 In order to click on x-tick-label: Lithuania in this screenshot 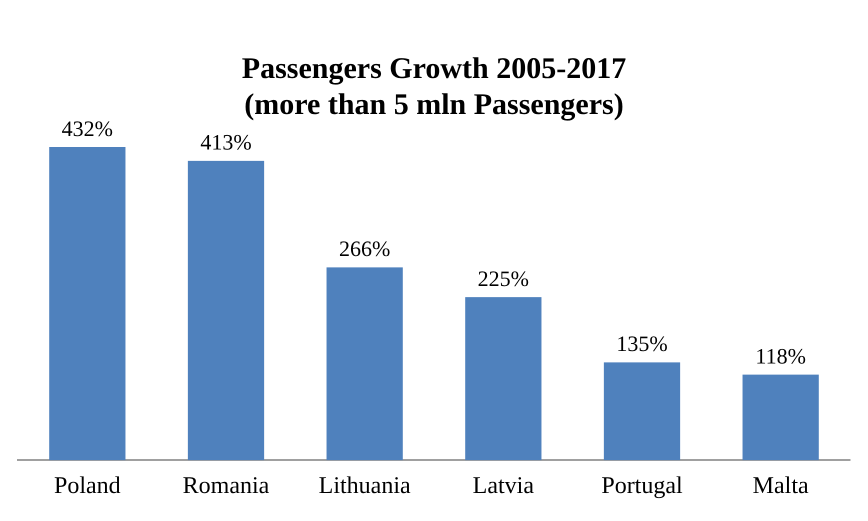, I will do `click(364, 485)`.